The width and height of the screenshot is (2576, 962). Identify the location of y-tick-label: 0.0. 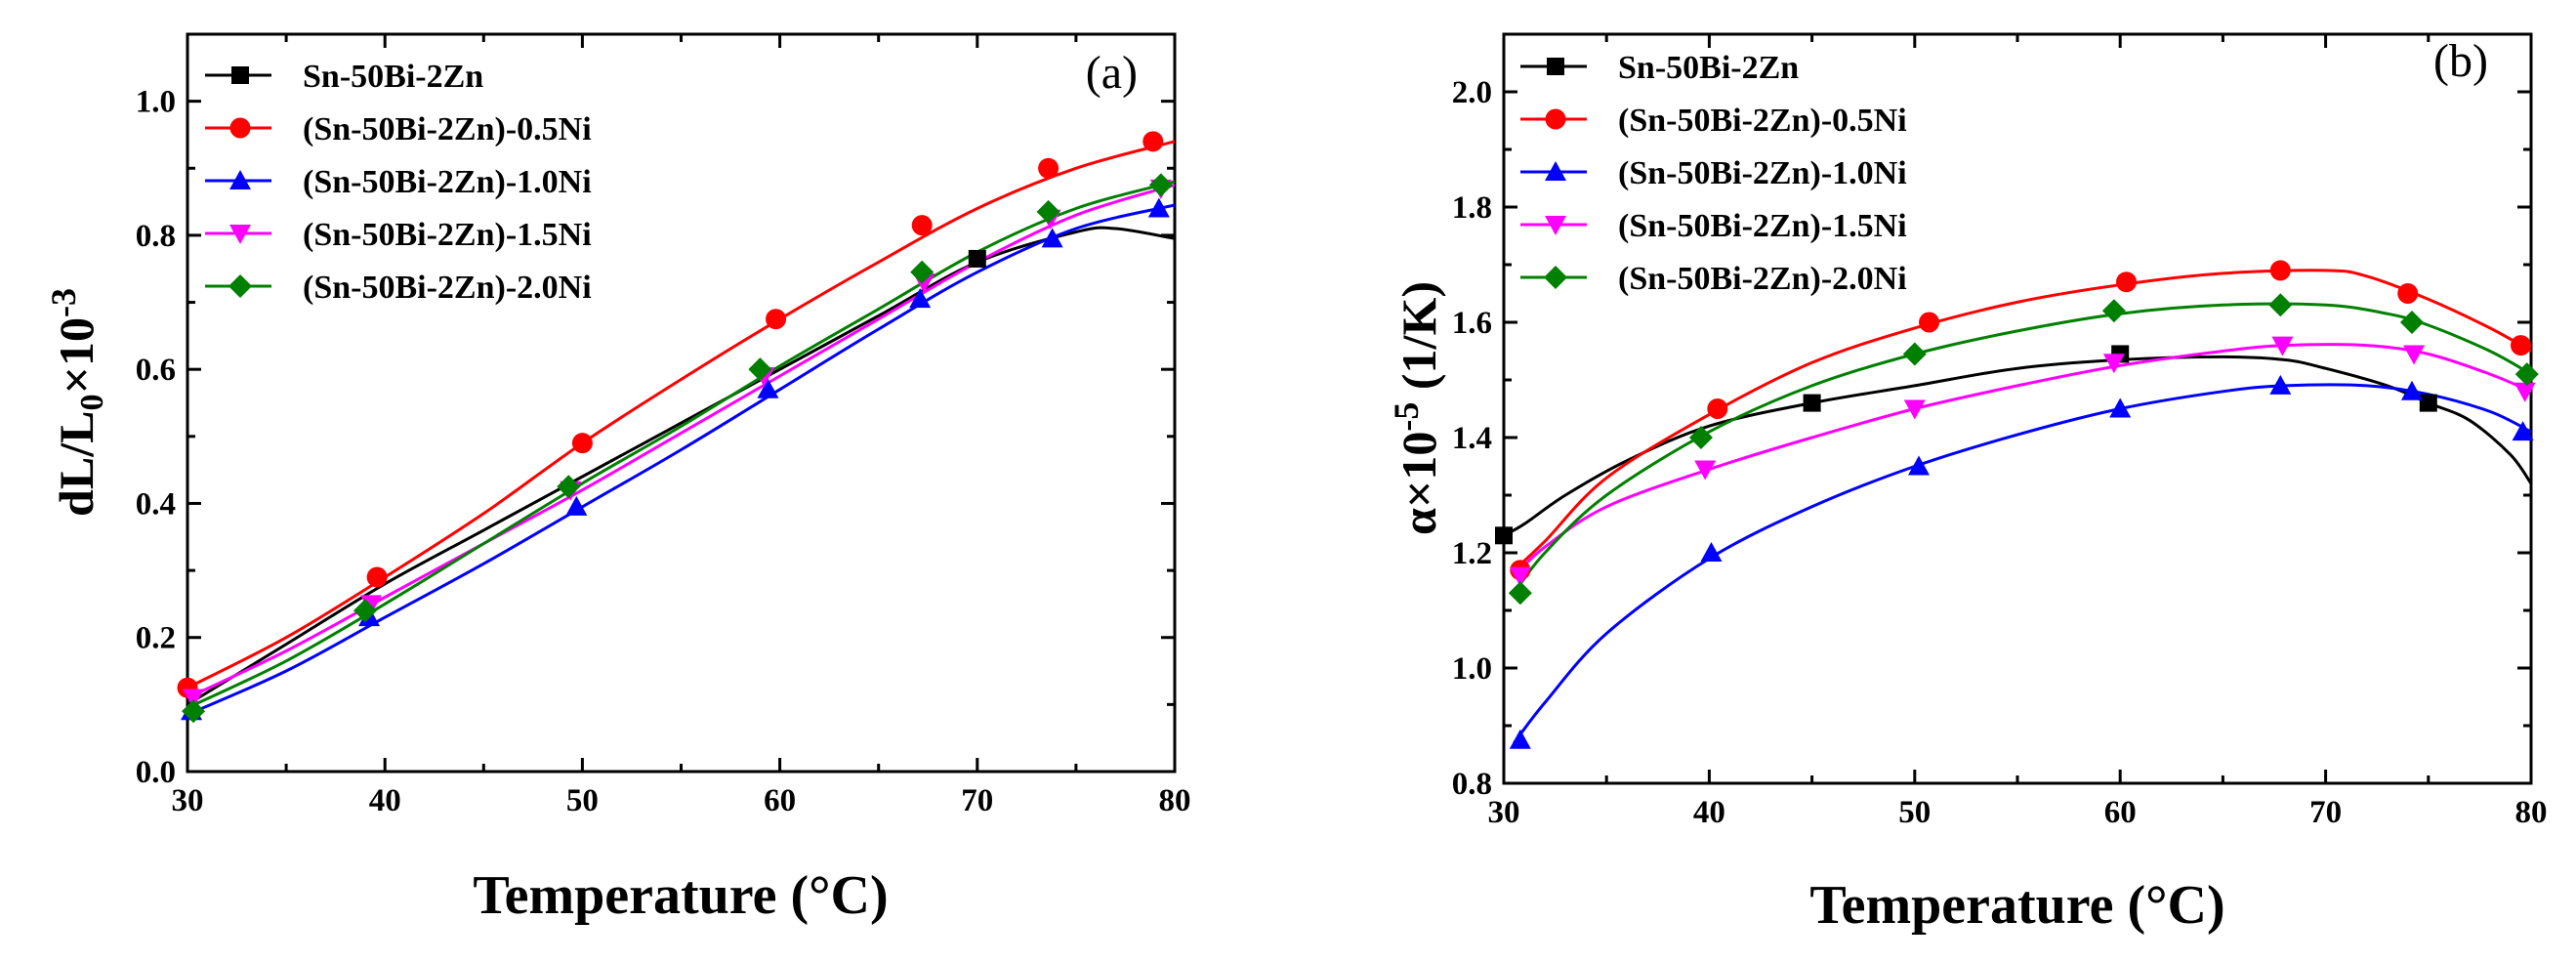
(156, 772).